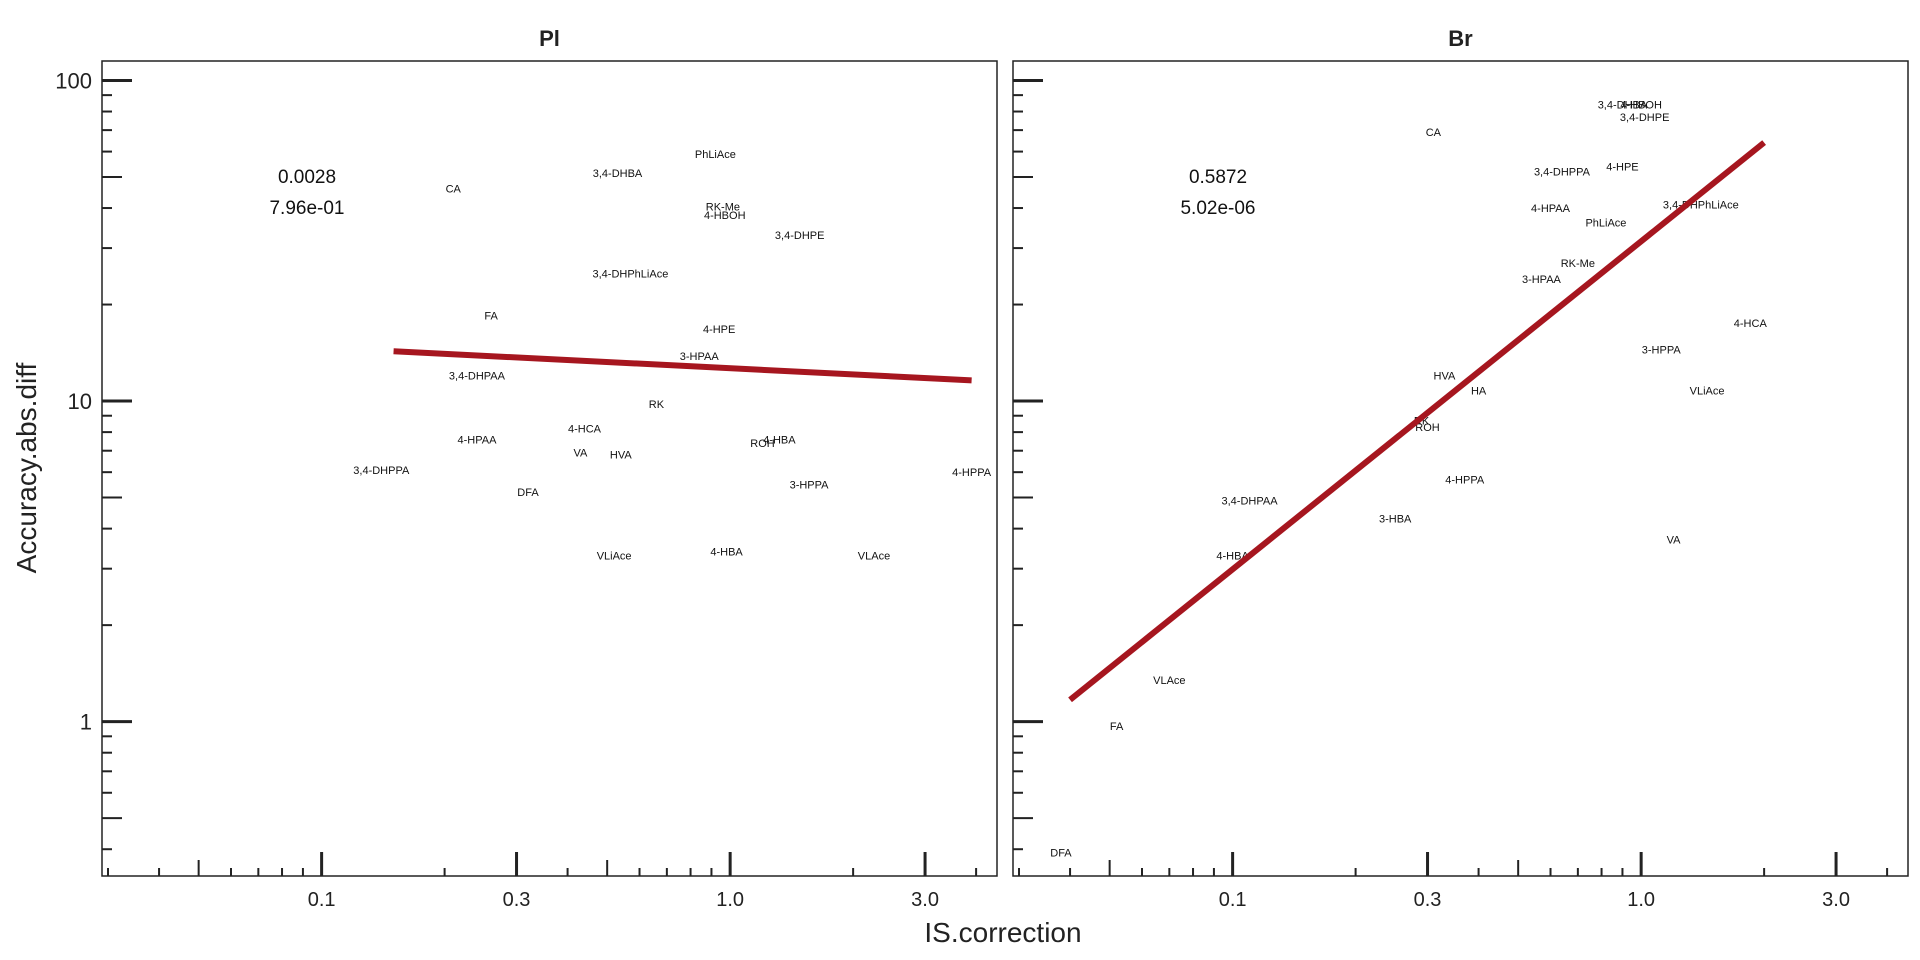 This screenshot has height=960, width=1920. What do you see at coordinates (1395, 520) in the screenshot?
I see `point-label: 3-HBA` at bounding box center [1395, 520].